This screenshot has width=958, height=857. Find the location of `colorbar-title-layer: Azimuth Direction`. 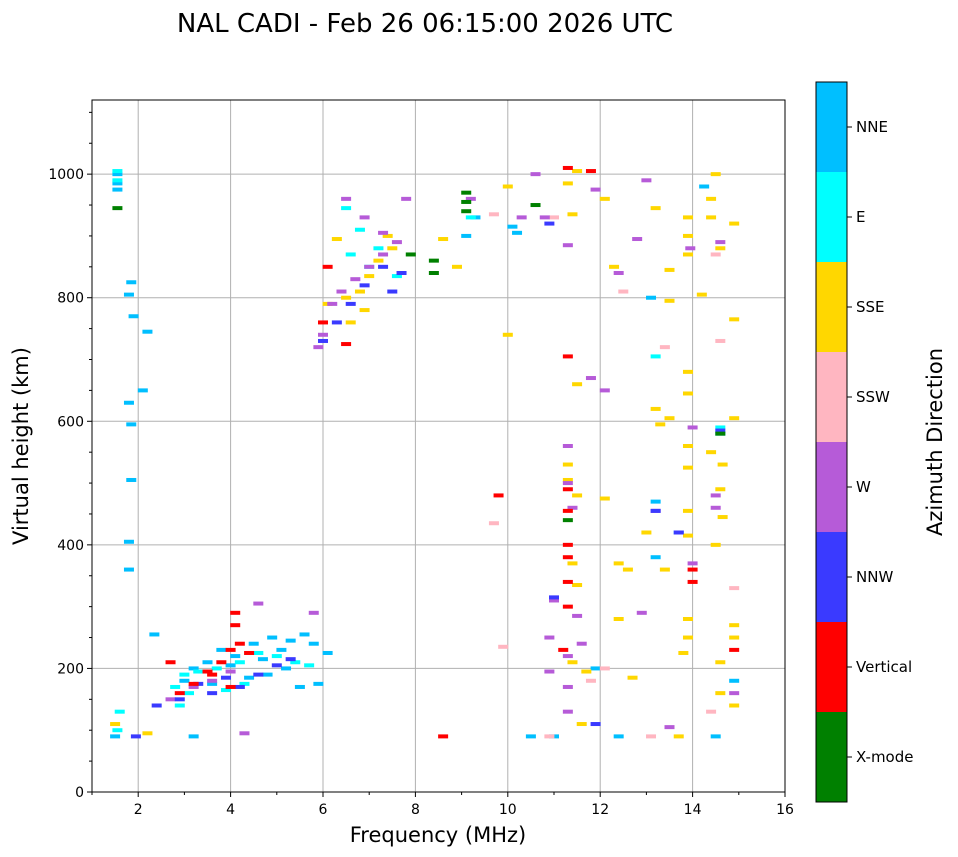

colorbar-title-layer: Azimuth Direction is located at coordinates (935, 442).